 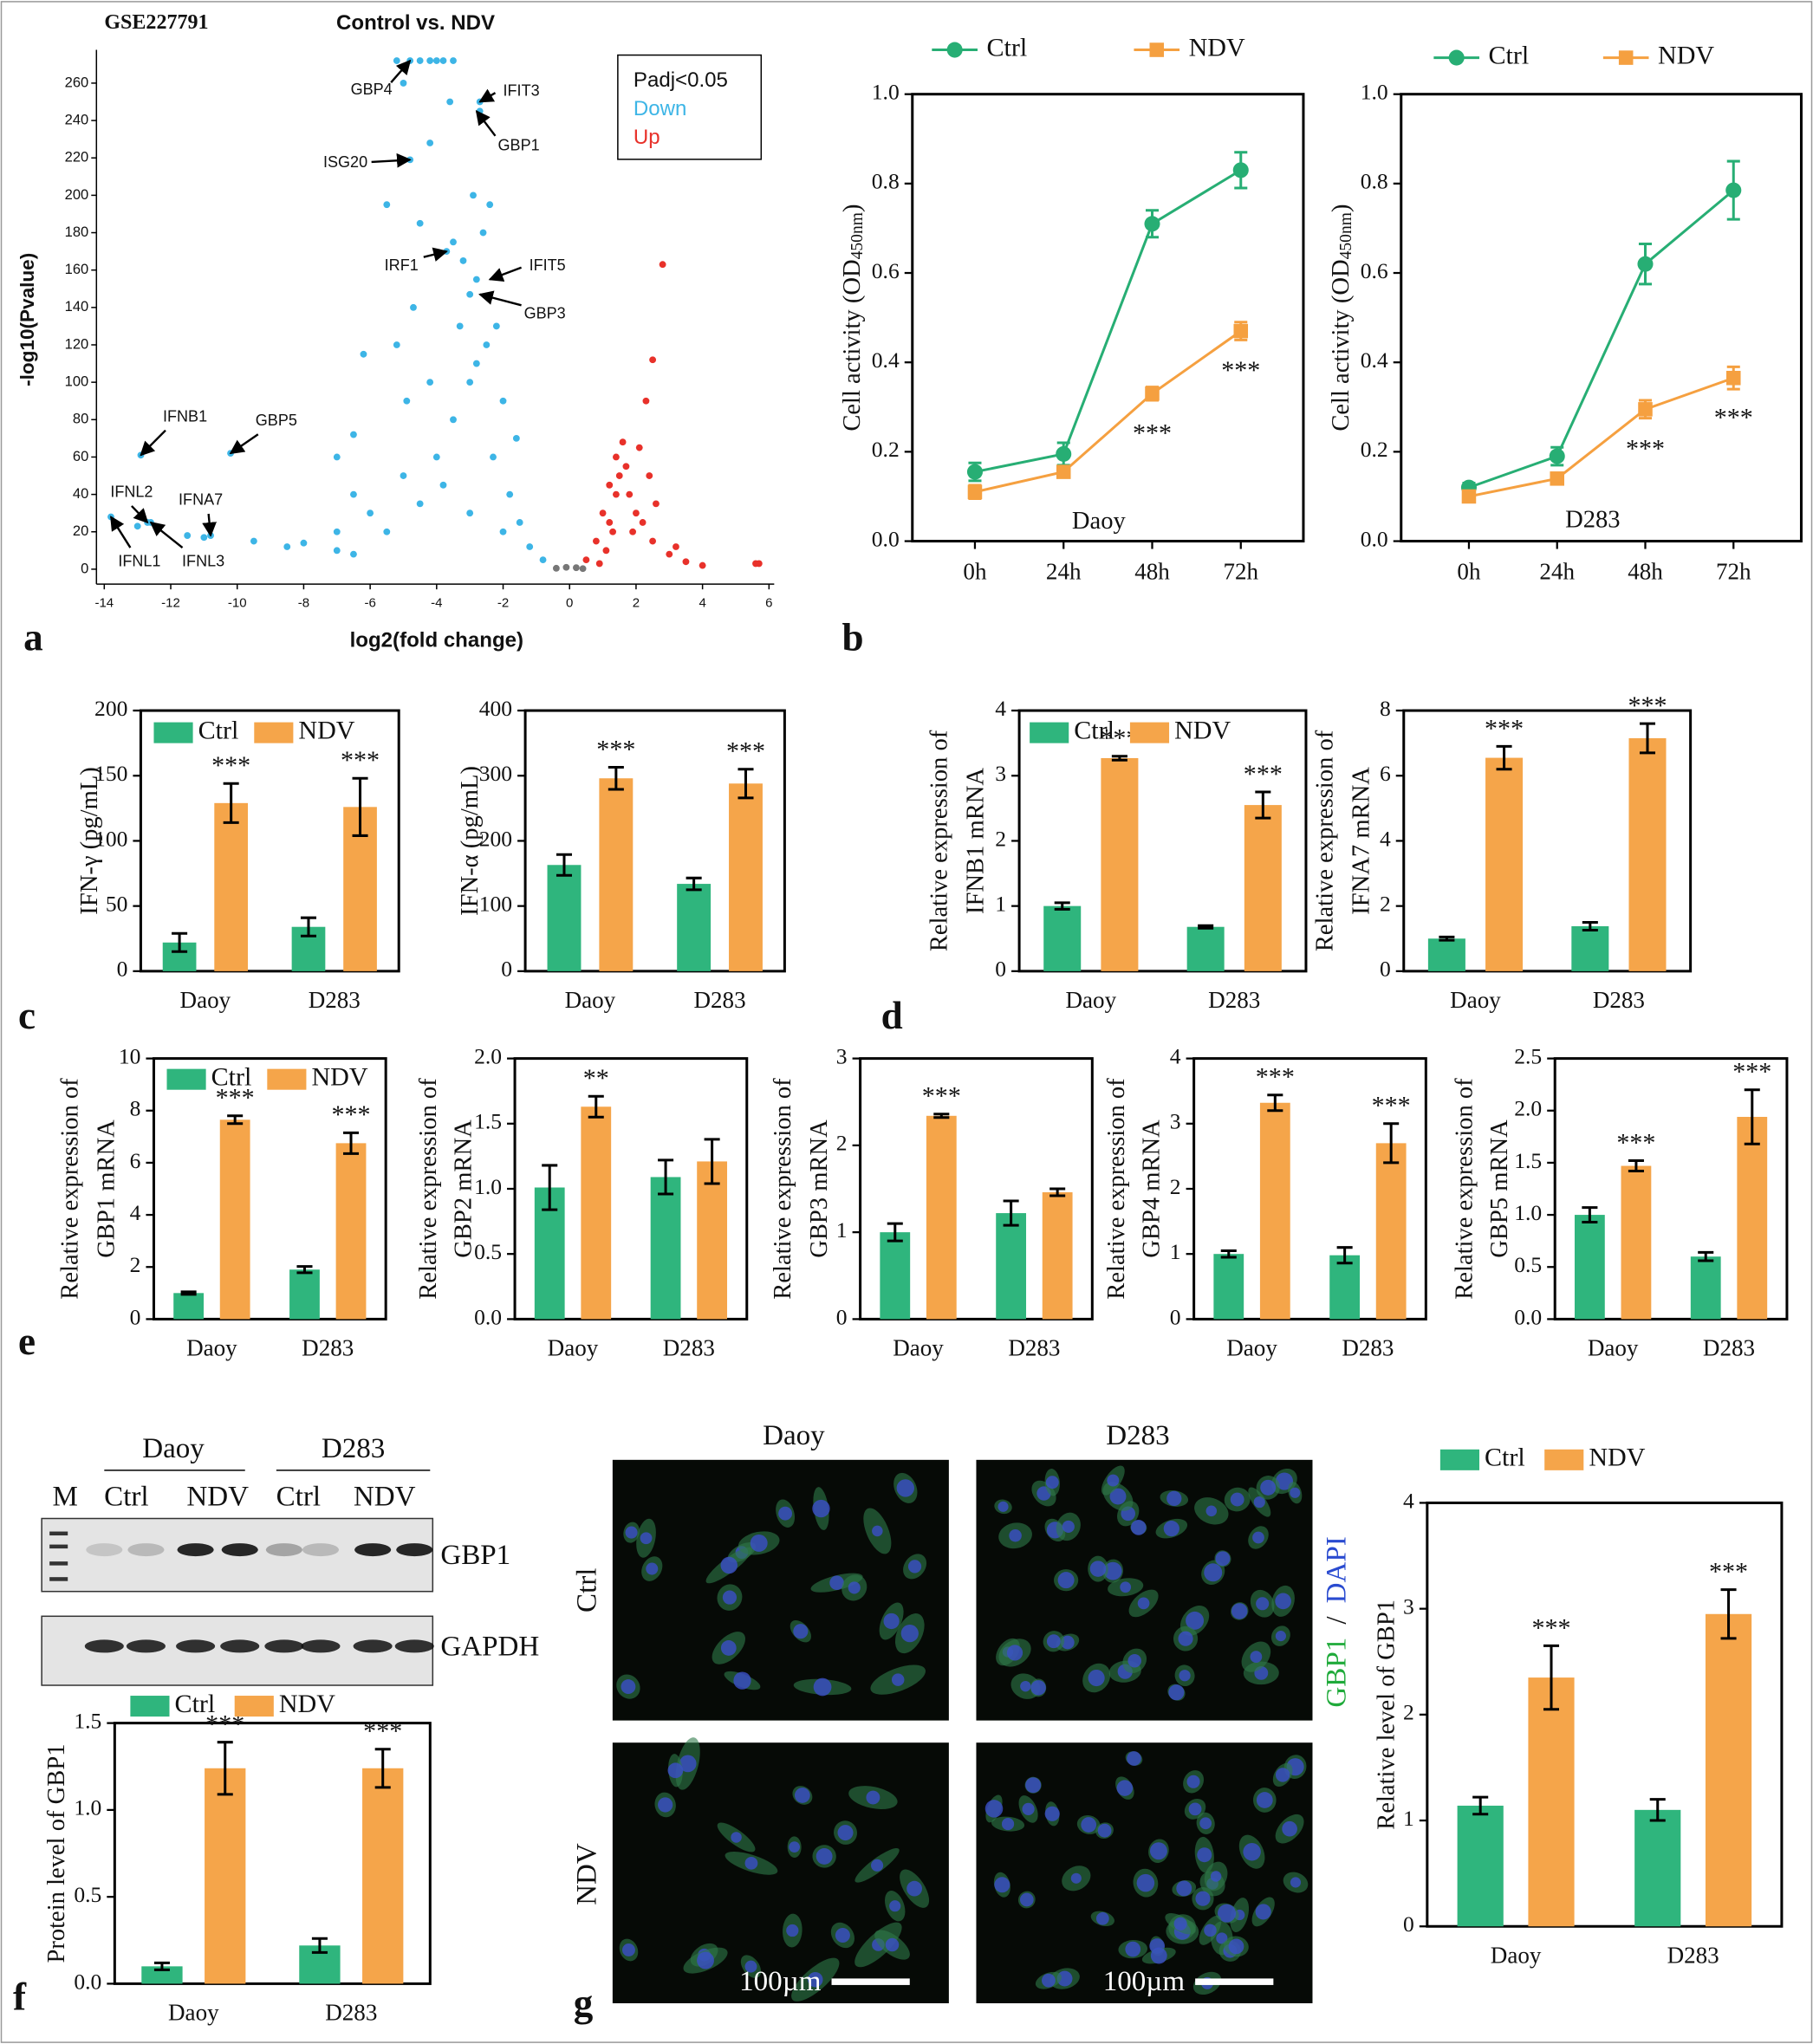 I want to click on y-tick-label: 8, so click(x=136, y=1108).